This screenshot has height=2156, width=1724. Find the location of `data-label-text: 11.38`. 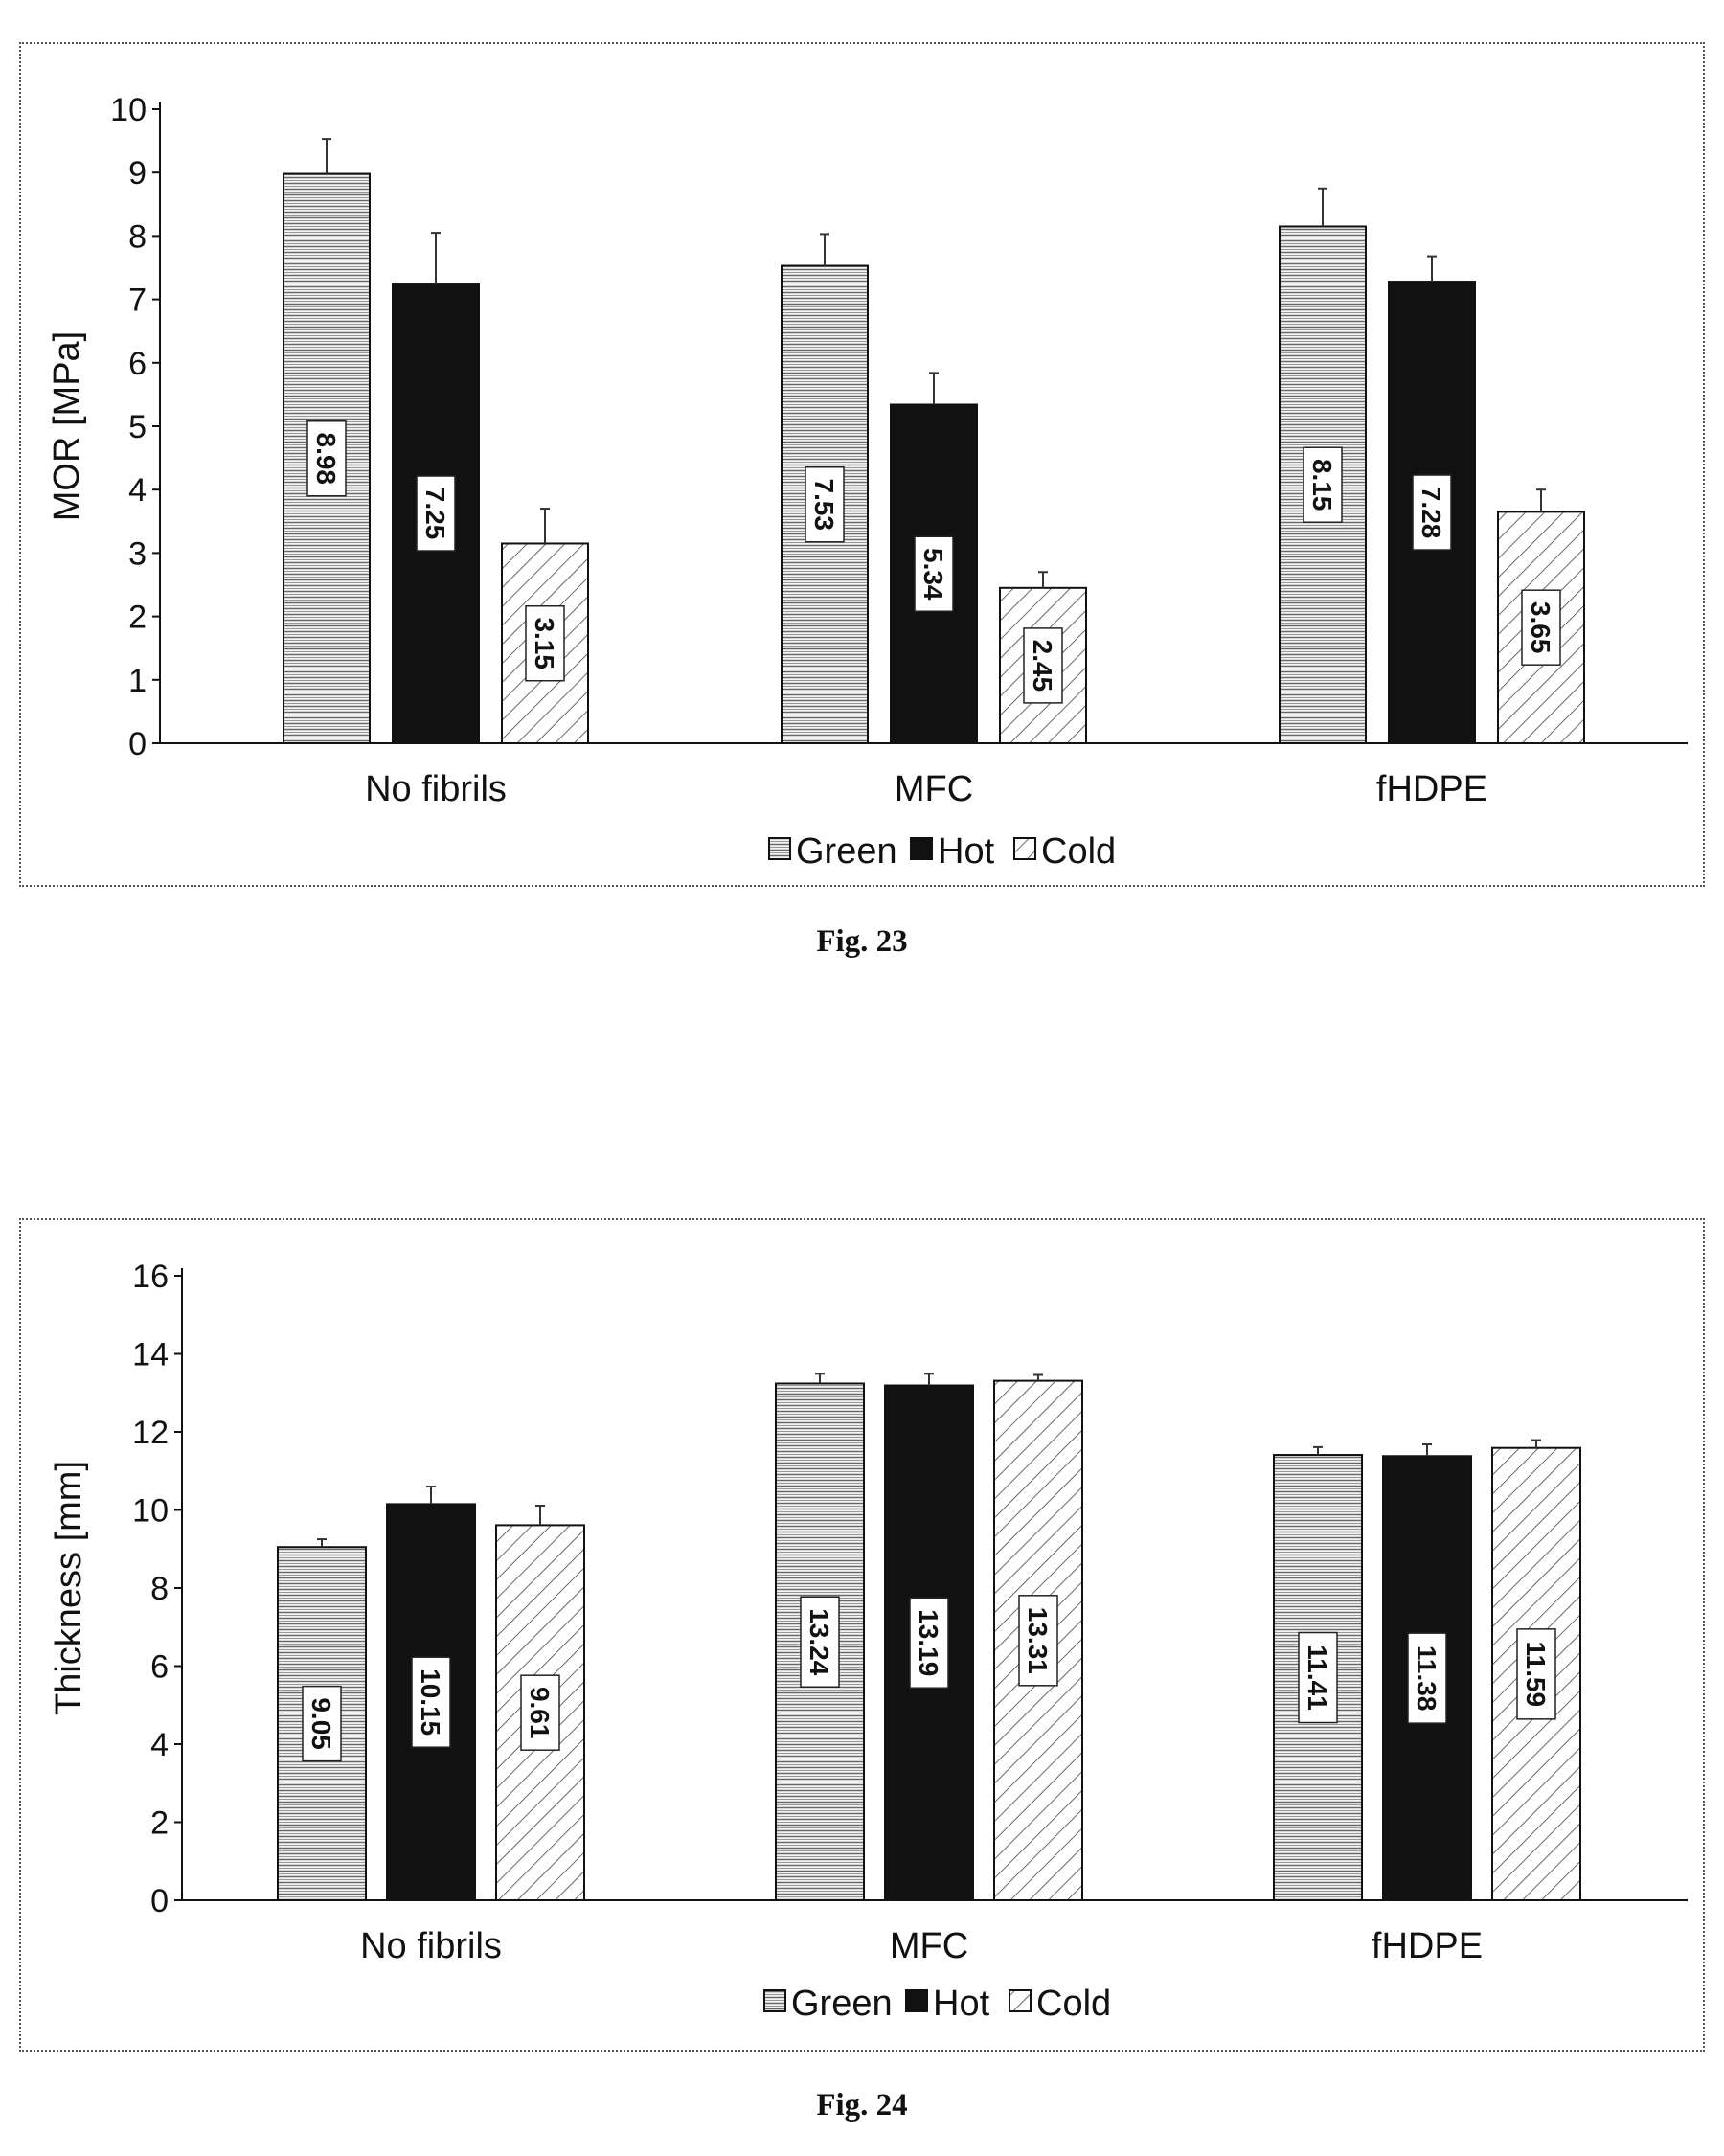

data-label-text: 11.38 is located at coordinates (1426, 1678).